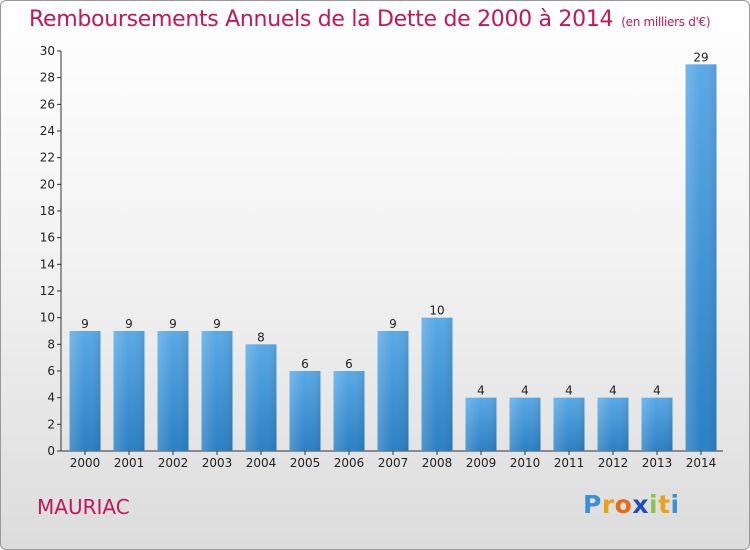 This screenshot has height=550, width=750. Describe the element at coordinates (261, 337) in the screenshot. I see `data-label: 8` at that location.